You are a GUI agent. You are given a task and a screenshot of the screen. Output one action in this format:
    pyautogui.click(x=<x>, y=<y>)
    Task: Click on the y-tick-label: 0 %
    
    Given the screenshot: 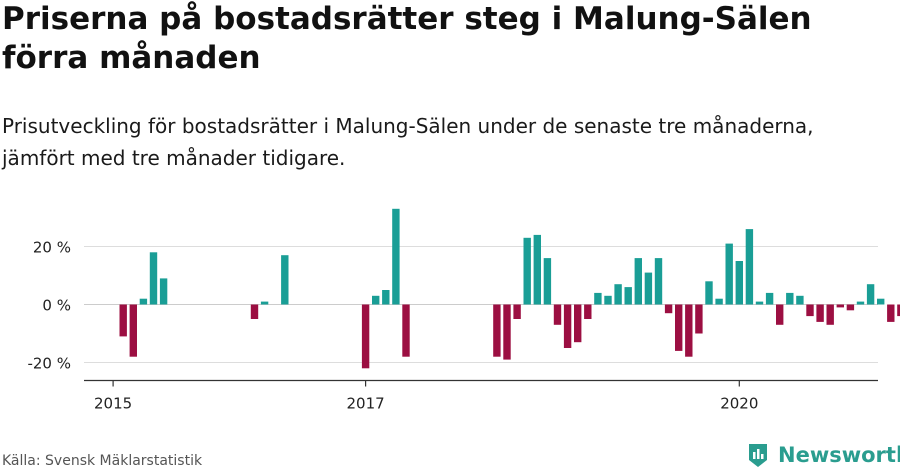 What is the action you would take?
    pyautogui.click(x=56, y=306)
    